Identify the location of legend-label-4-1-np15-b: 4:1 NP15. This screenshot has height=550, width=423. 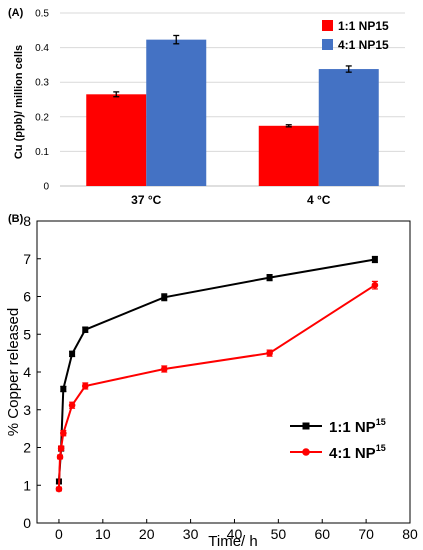
(357, 452).